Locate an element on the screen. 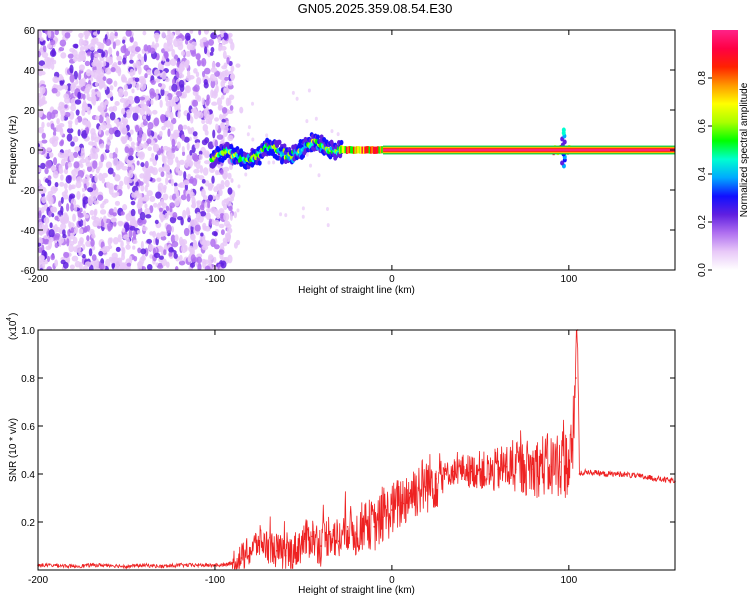  x-tick-label: 100 is located at coordinates (568, 580).